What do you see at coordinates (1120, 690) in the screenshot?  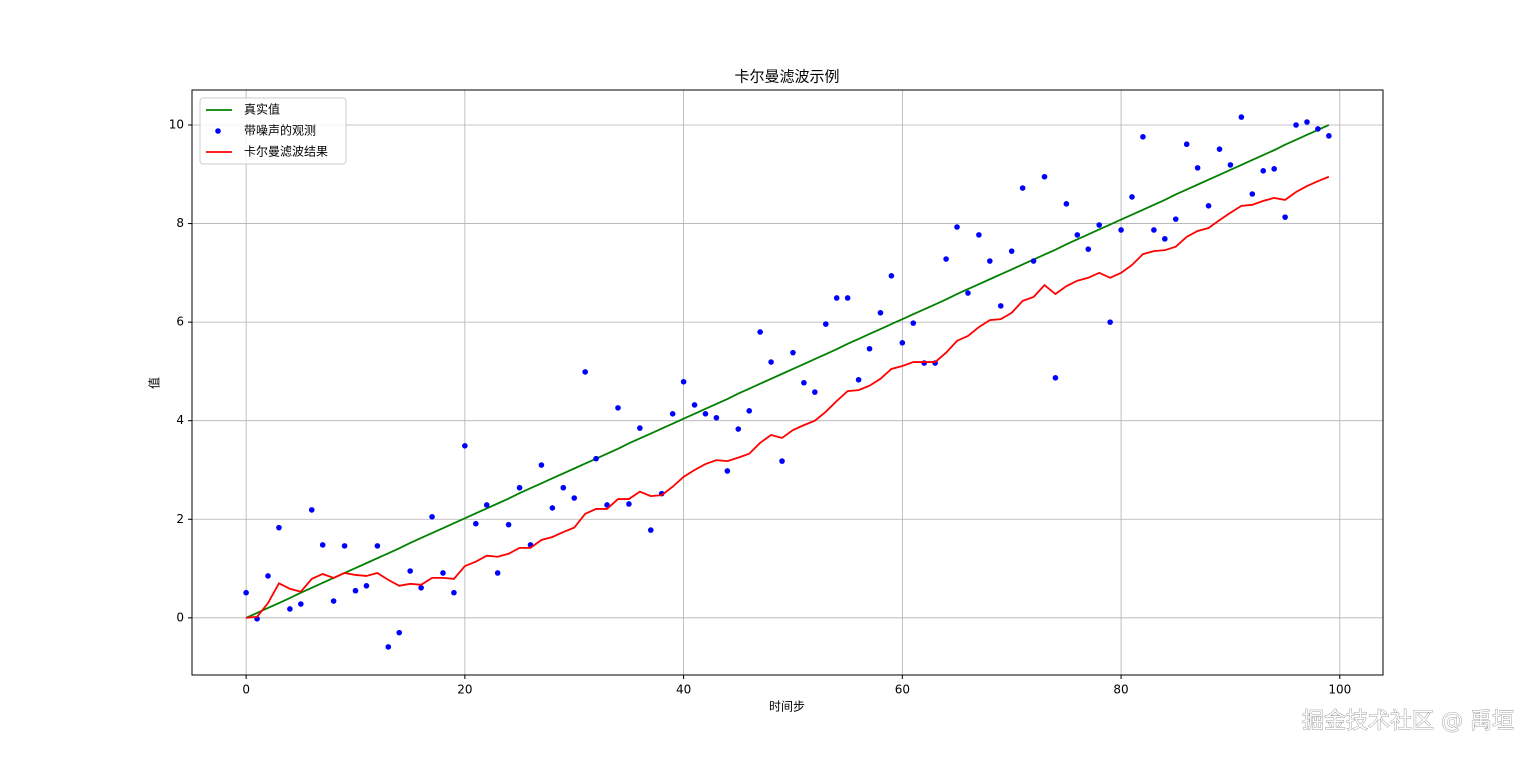 I see `x-tick-label: 80` at bounding box center [1120, 690].